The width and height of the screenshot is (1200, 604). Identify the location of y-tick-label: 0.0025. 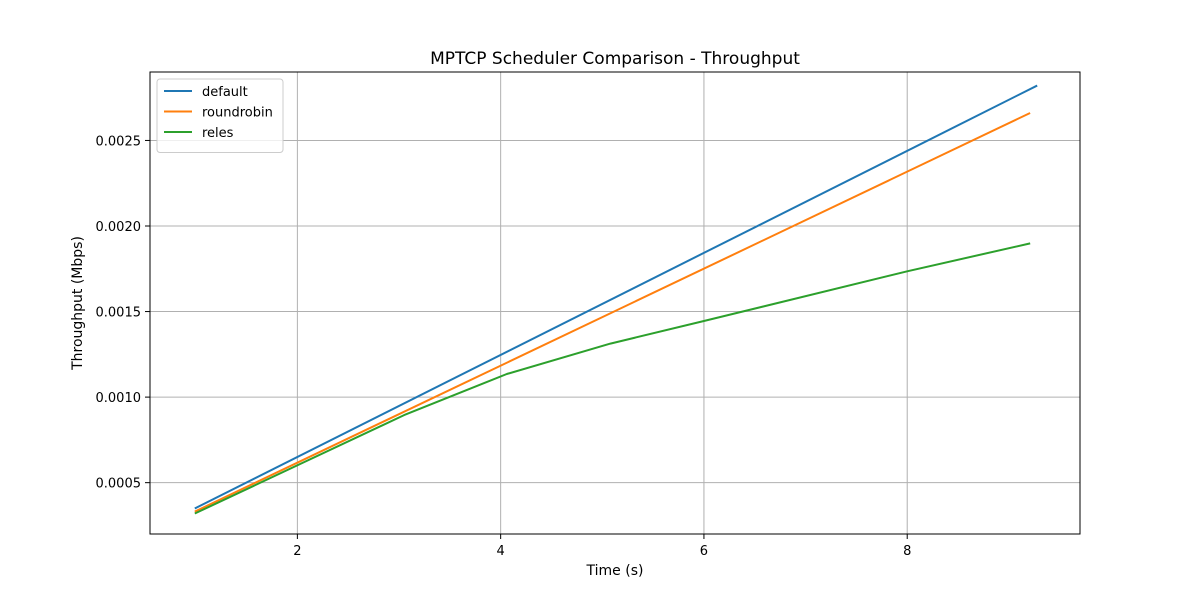
(119, 141).